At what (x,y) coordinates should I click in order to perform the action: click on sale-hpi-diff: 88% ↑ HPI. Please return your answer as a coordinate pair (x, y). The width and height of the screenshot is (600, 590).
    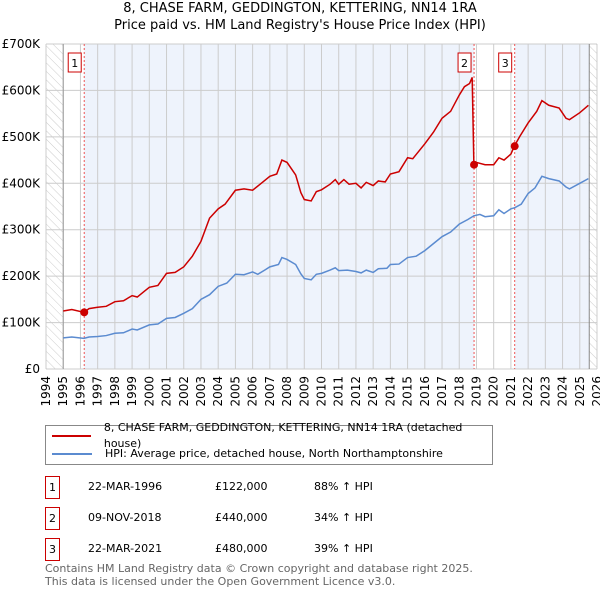
    Looking at the image, I should click on (343, 486).